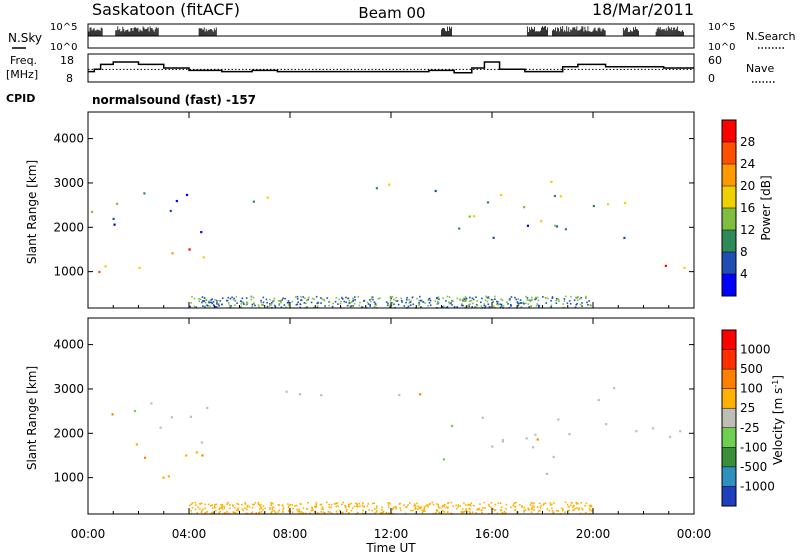  I want to click on y-tick-label: 1000, so click(68, 478).